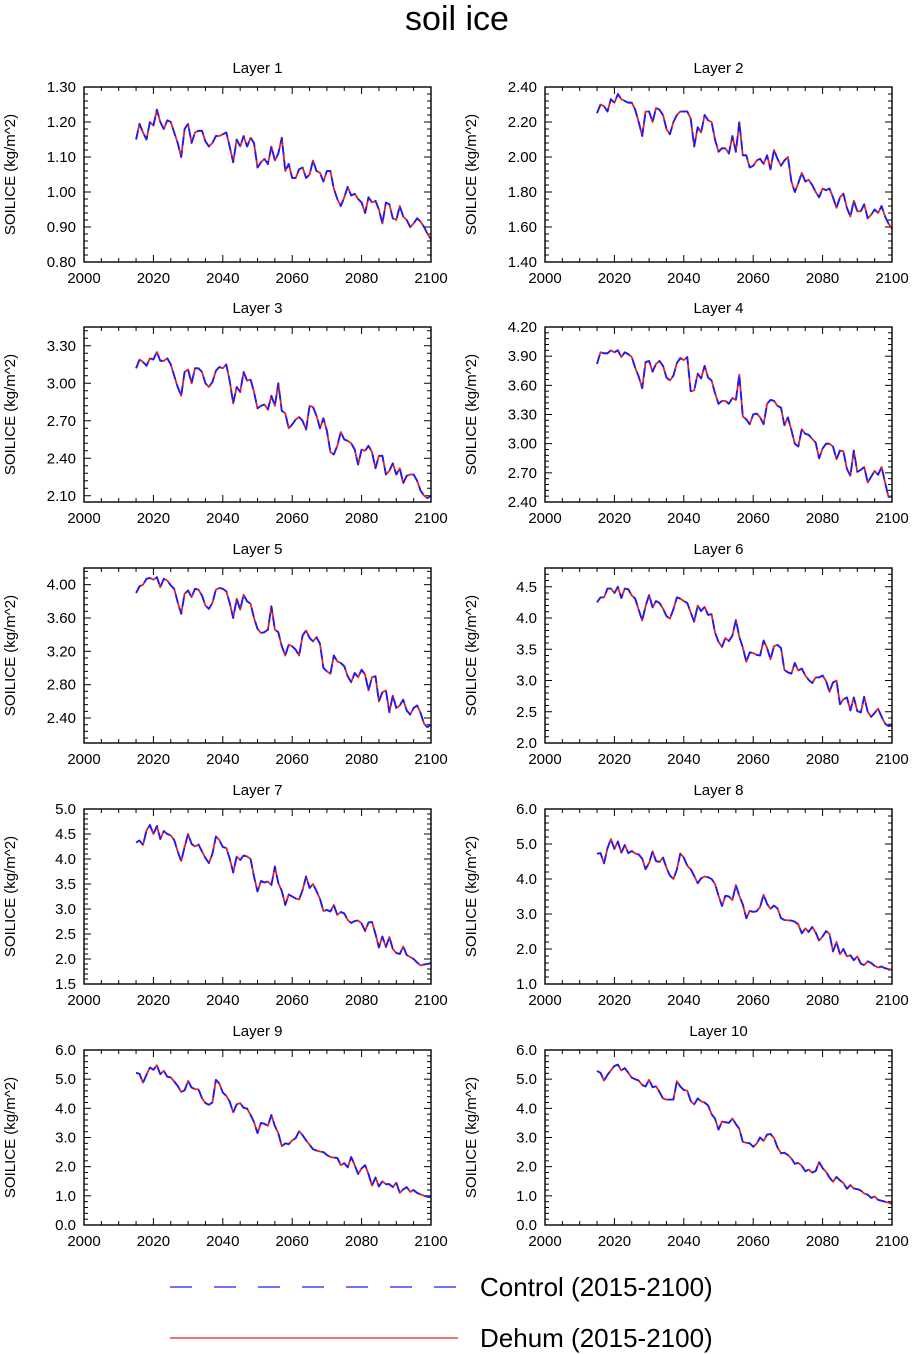 The image size is (914, 1354). What do you see at coordinates (526, 587) in the screenshot?
I see `y-tick-label: 4.5` at bounding box center [526, 587].